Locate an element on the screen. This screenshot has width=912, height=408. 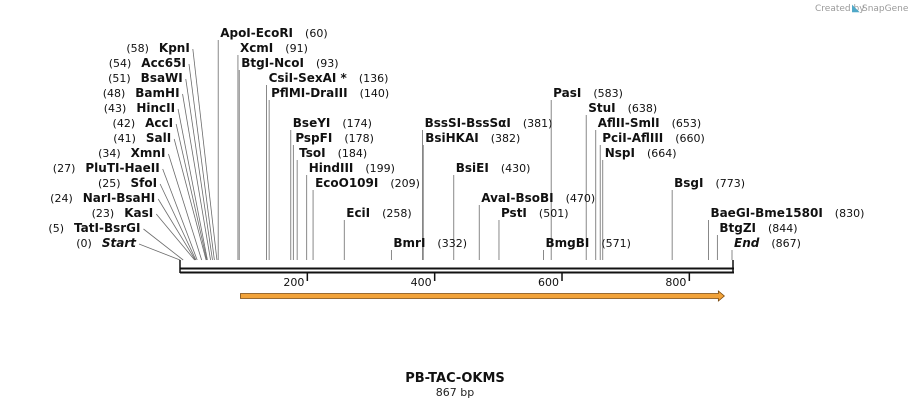
site-position: (0) is located at coordinates (84, 243).